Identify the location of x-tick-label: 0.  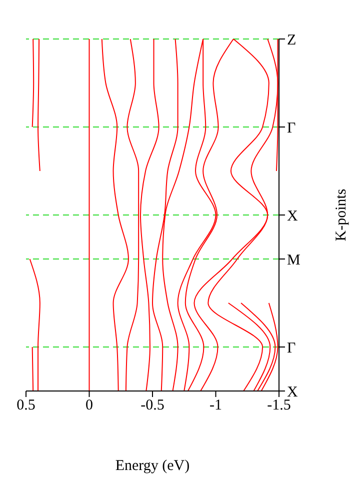
(89, 406).